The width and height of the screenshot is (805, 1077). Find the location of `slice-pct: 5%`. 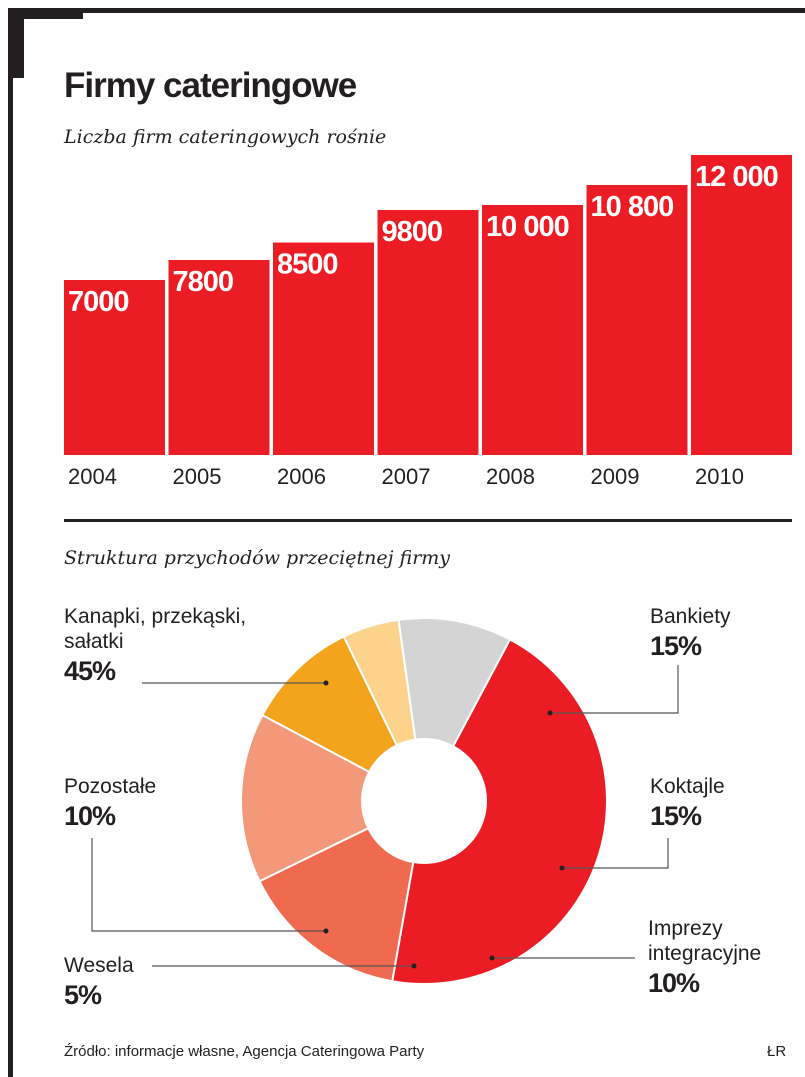

slice-pct: 5% is located at coordinates (83, 995).